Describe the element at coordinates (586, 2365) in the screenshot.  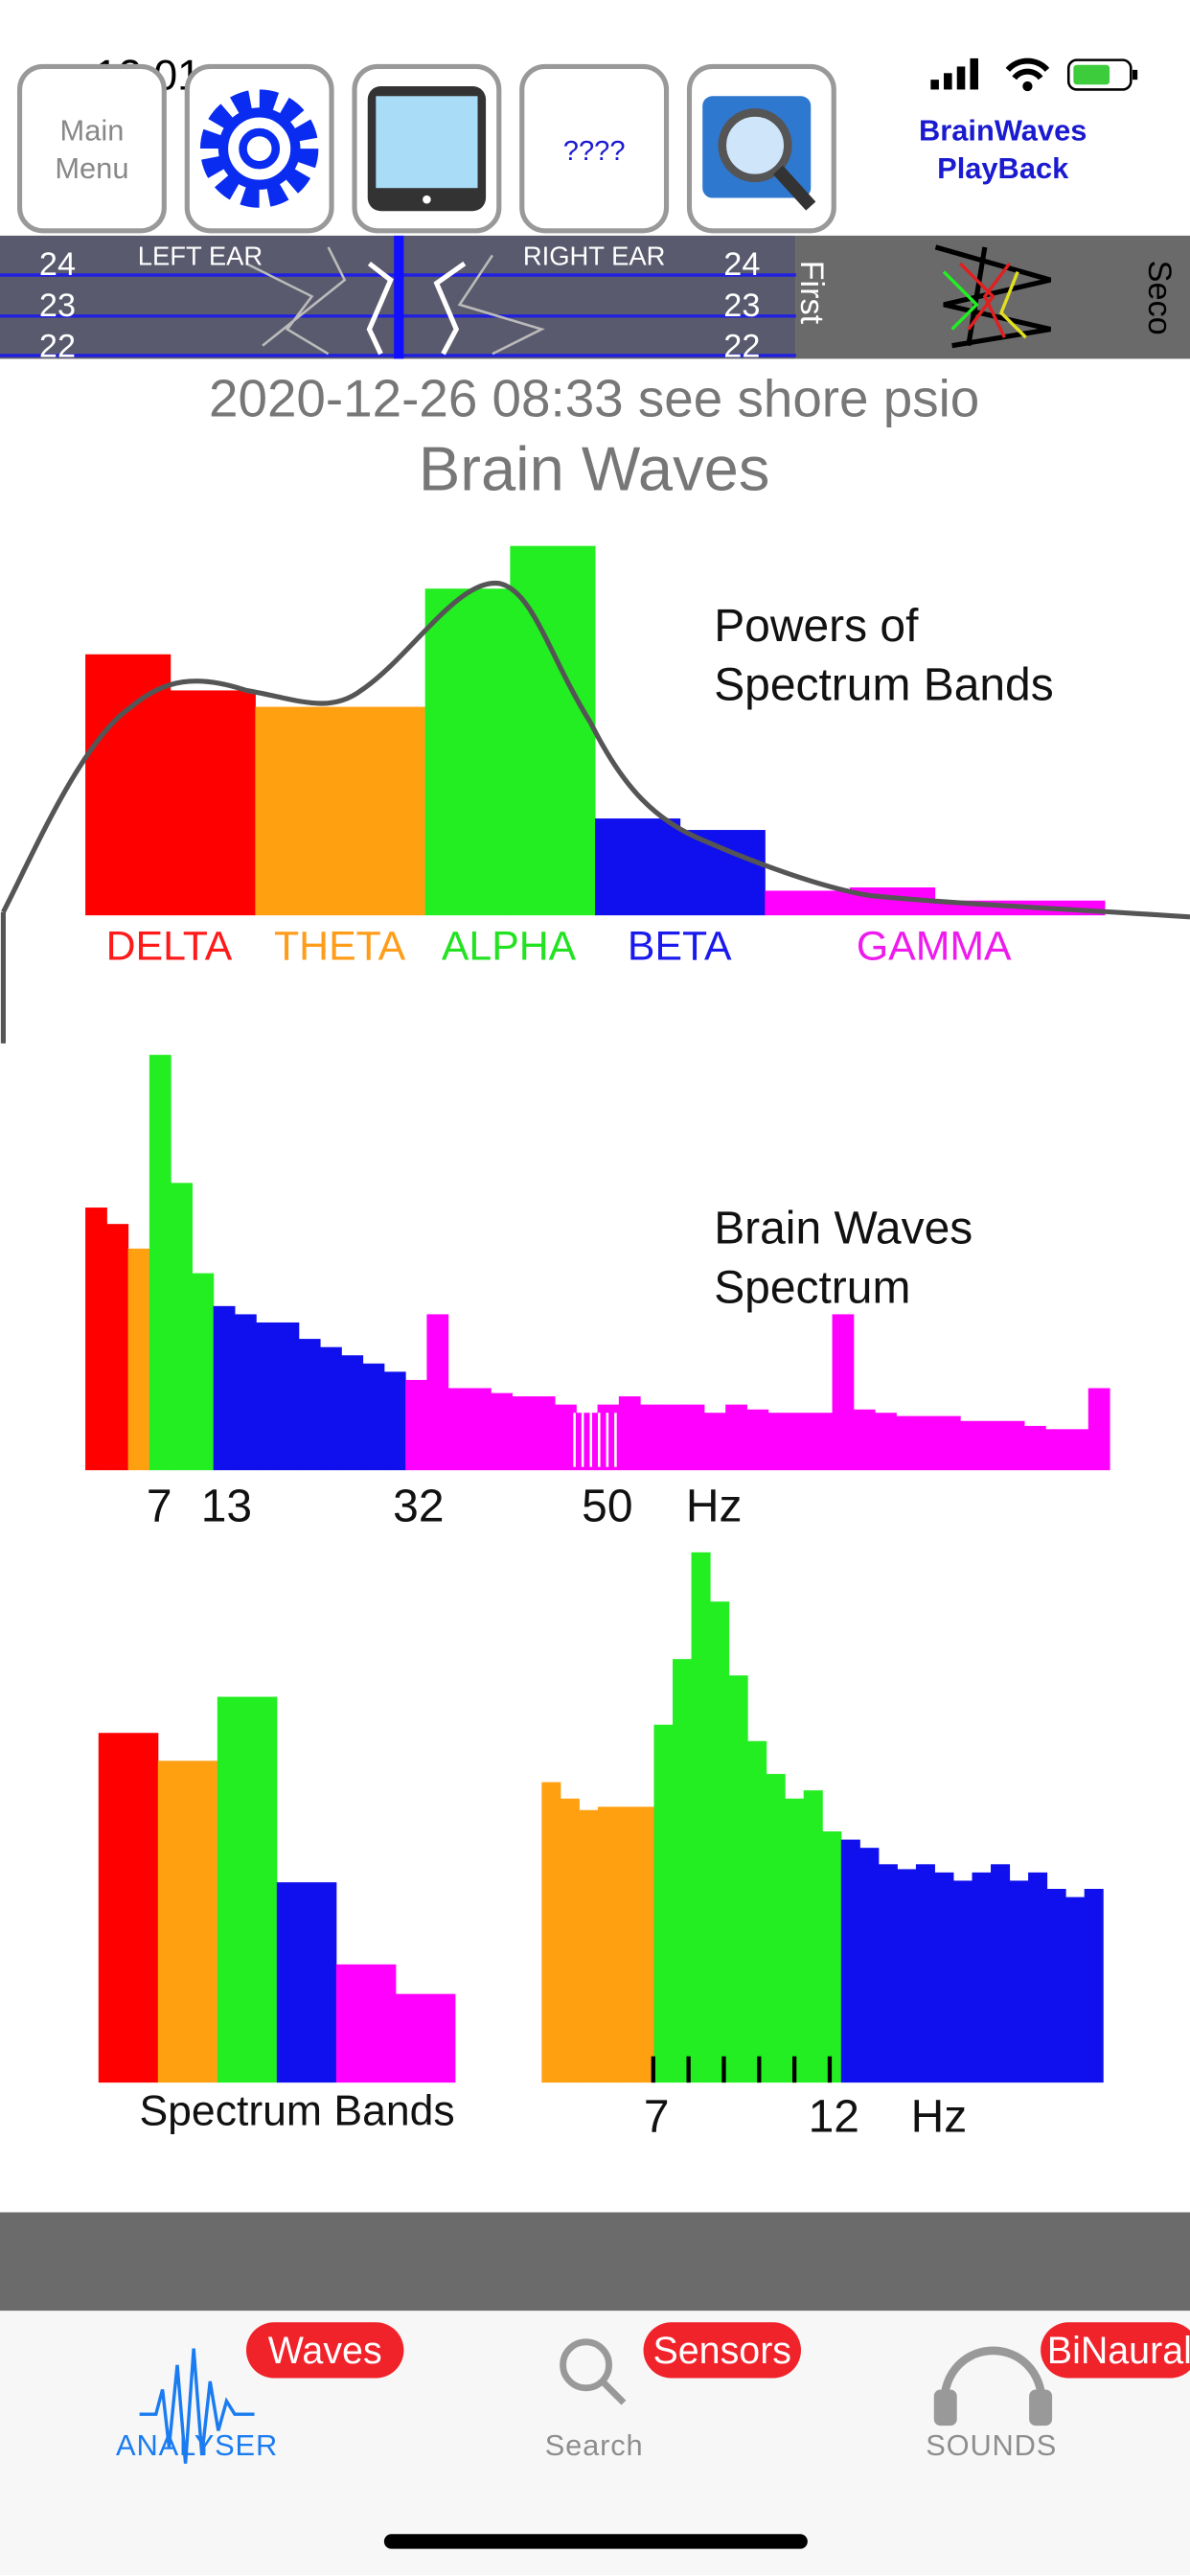
I see `tab-icon-search` at that location.